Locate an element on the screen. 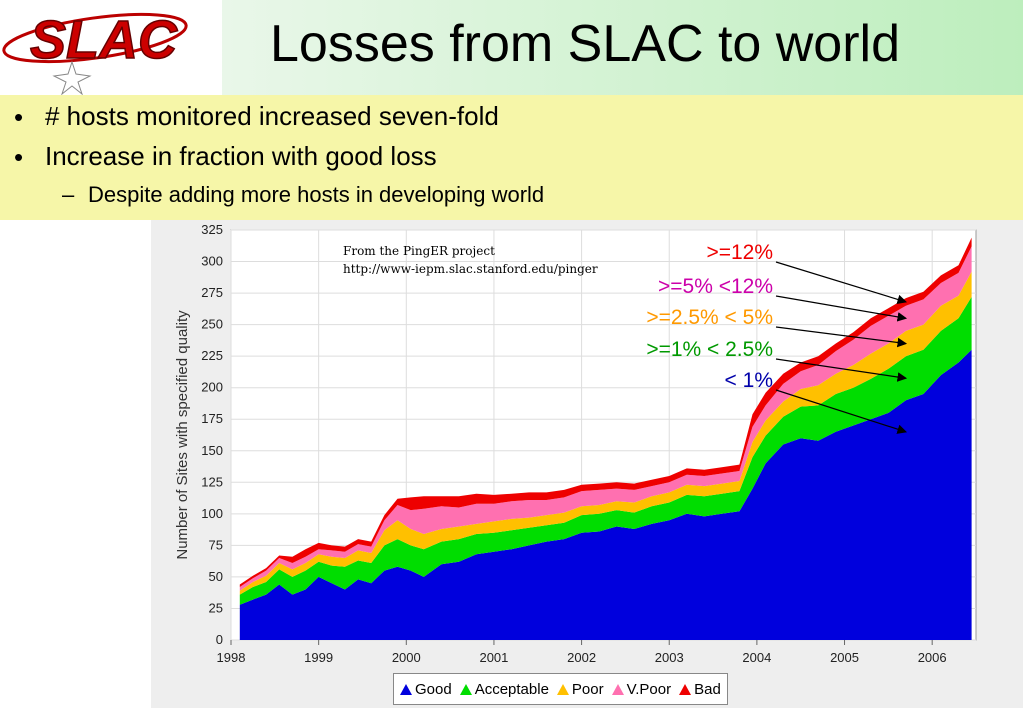  slide-title: Losses from SLAC to world is located at coordinates (585, 44).